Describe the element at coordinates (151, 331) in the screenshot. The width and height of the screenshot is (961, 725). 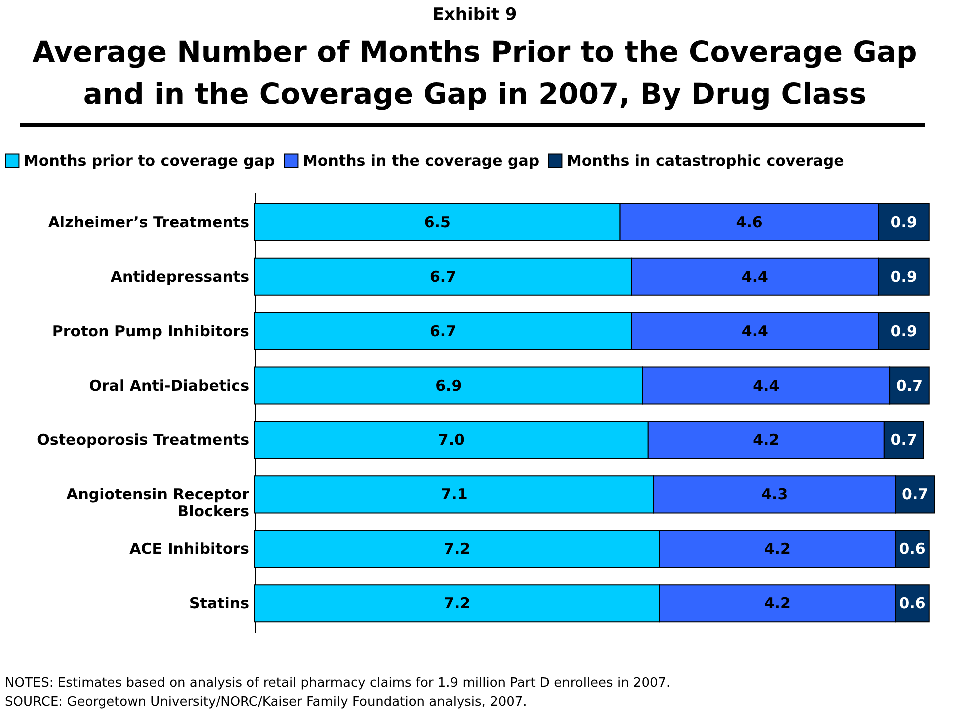
I see `y-tick-label: Proton Pump Inhibitors` at that location.